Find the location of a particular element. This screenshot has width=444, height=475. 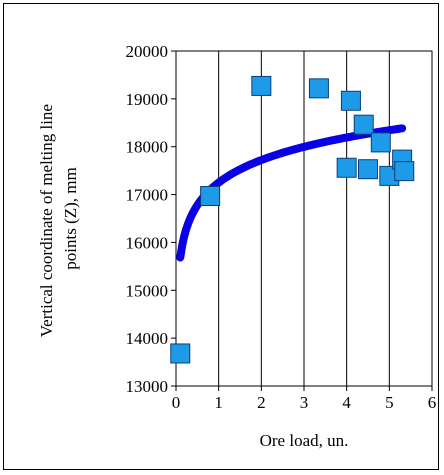

y-tick-label: 16000 is located at coordinates (147, 242).